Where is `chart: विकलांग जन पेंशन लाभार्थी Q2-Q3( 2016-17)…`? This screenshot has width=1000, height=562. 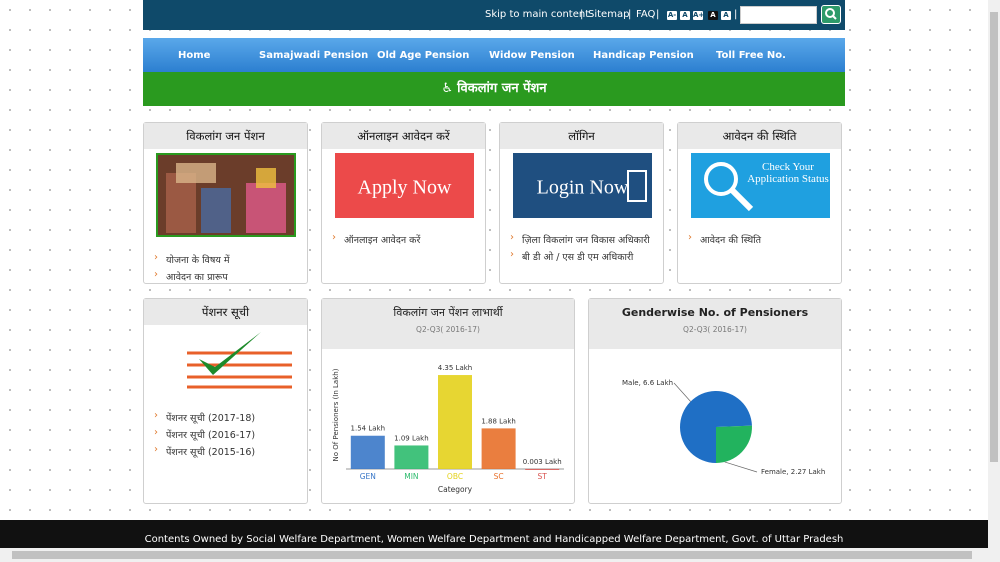 chart: विकलांग जन पेंशन लाभार्थी Q2-Q3( 2016-17)… is located at coordinates (448, 400).